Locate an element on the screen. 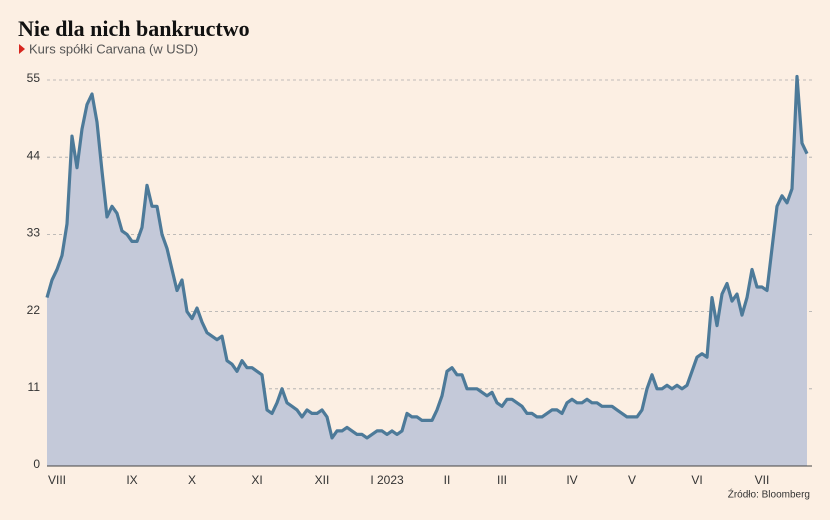  x-tick-label: XII is located at coordinates (322, 480).